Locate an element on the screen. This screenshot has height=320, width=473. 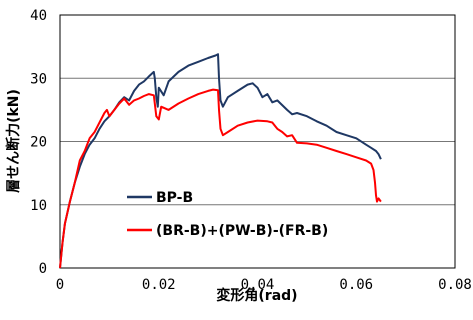
y-tick-label: 0 is located at coordinates (43, 269).